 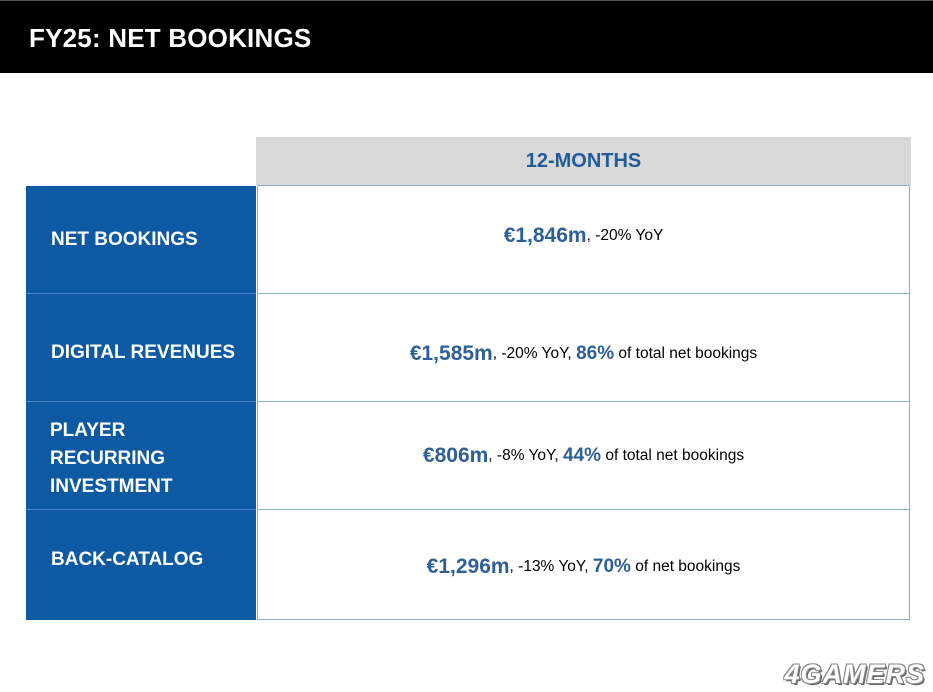 What do you see at coordinates (455, 455) in the screenshot?
I see `amount: €806m` at bounding box center [455, 455].